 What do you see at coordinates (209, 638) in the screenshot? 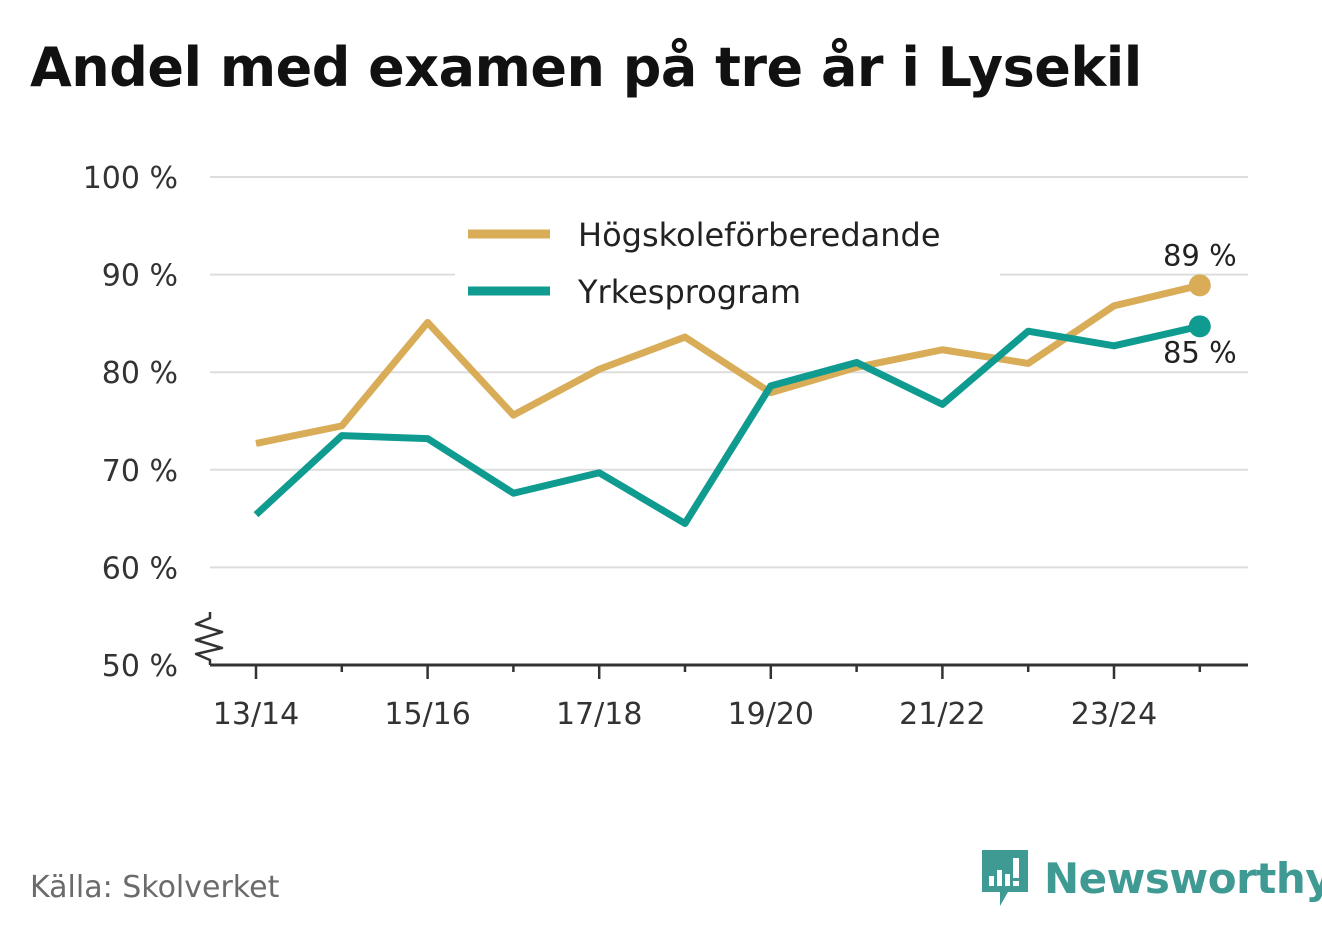
I see `axis-break-icon` at bounding box center [209, 638].